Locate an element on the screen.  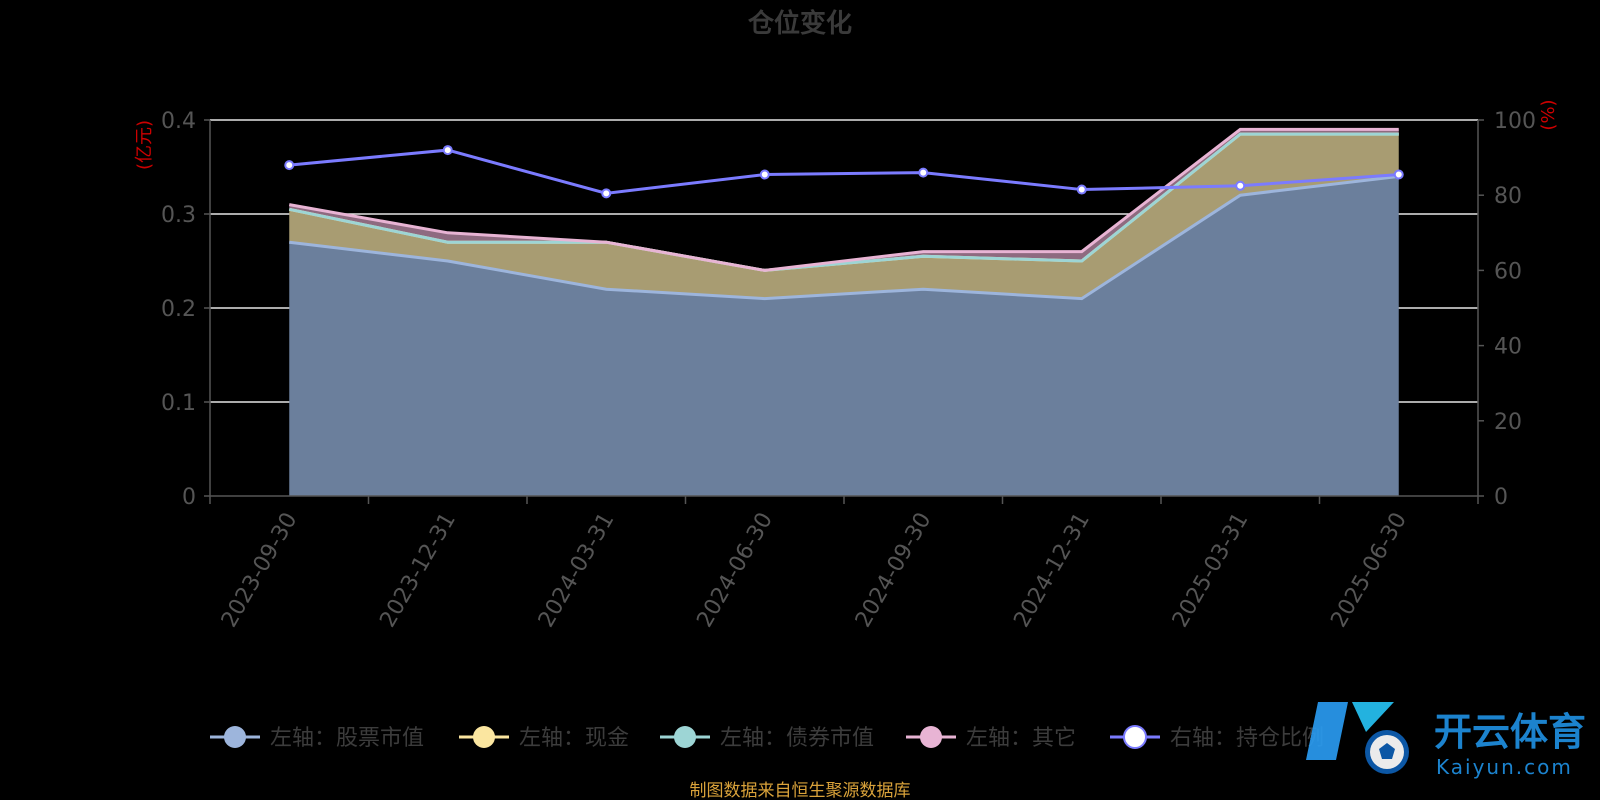
legend-label: 右轴：持仓比例 is located at coordinates (1247, 738).